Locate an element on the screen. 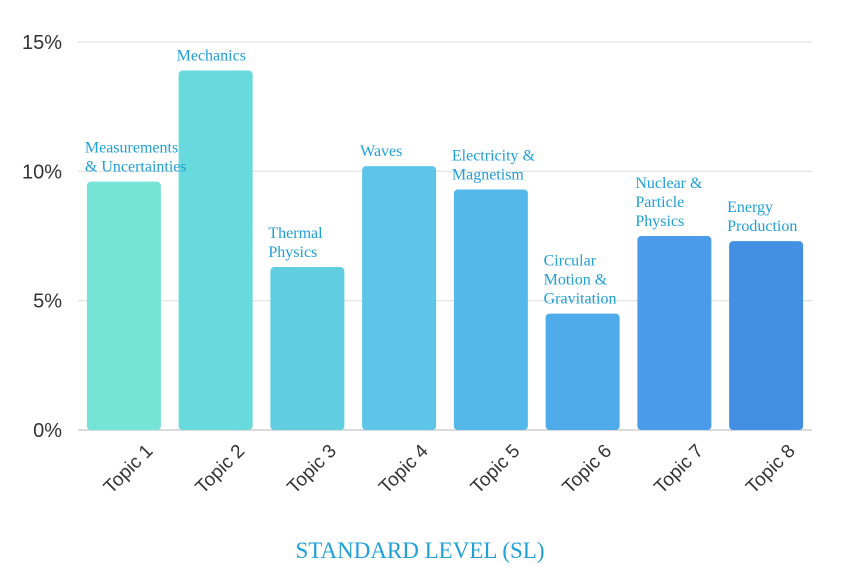 The height and width of the screenshot is (574, 845). bar-label-line: Waves is located at coordinates (381, 151).